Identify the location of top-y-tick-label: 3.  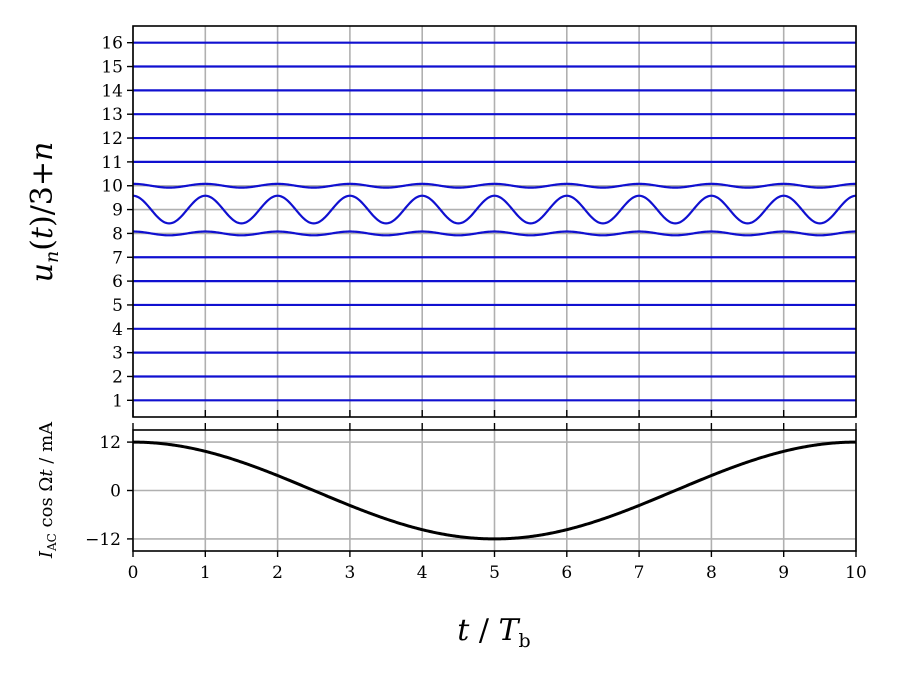
(117, 354).